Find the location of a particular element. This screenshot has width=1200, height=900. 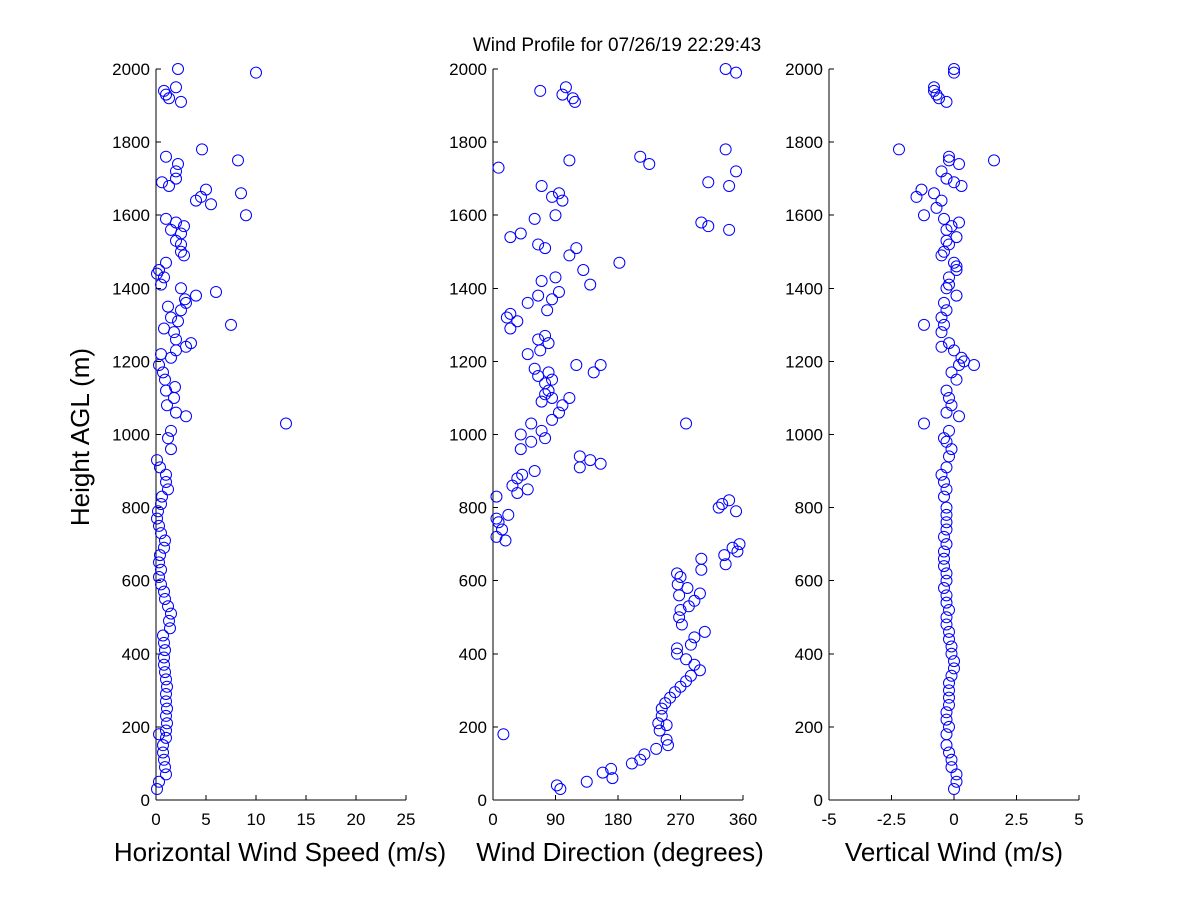

x-tick-label: 15 is located at coordinates (306, 819).